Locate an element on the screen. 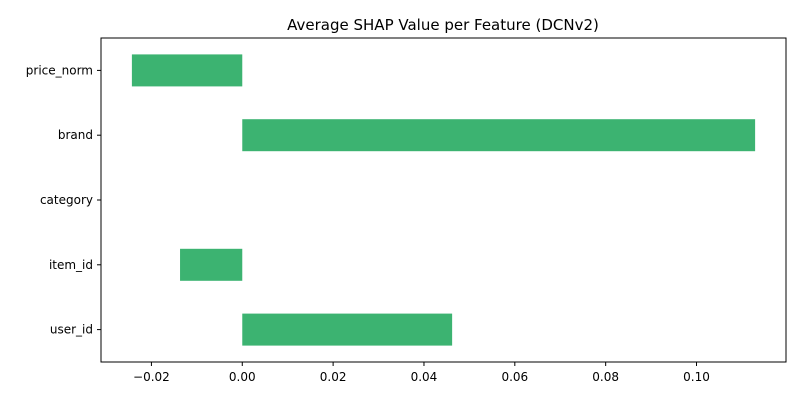 Image resolution: width=800 pixels, height=400 pixels. y-tick-label: item_id is located at coordinates (71, 265).